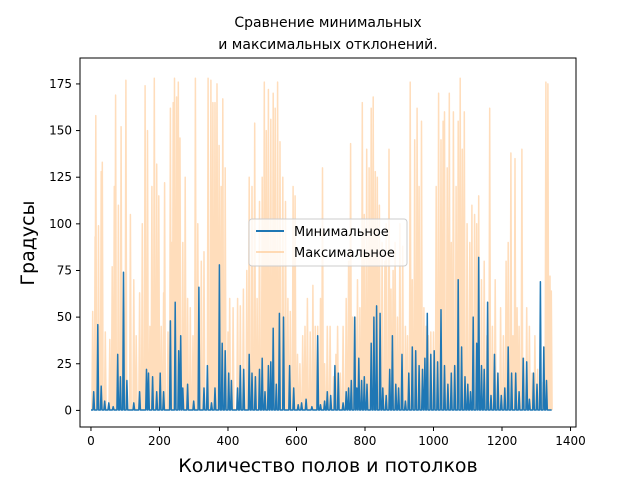 This screenshot has height=480, width=640. I want to click on y-tick-label: 100, so click(60, 224).